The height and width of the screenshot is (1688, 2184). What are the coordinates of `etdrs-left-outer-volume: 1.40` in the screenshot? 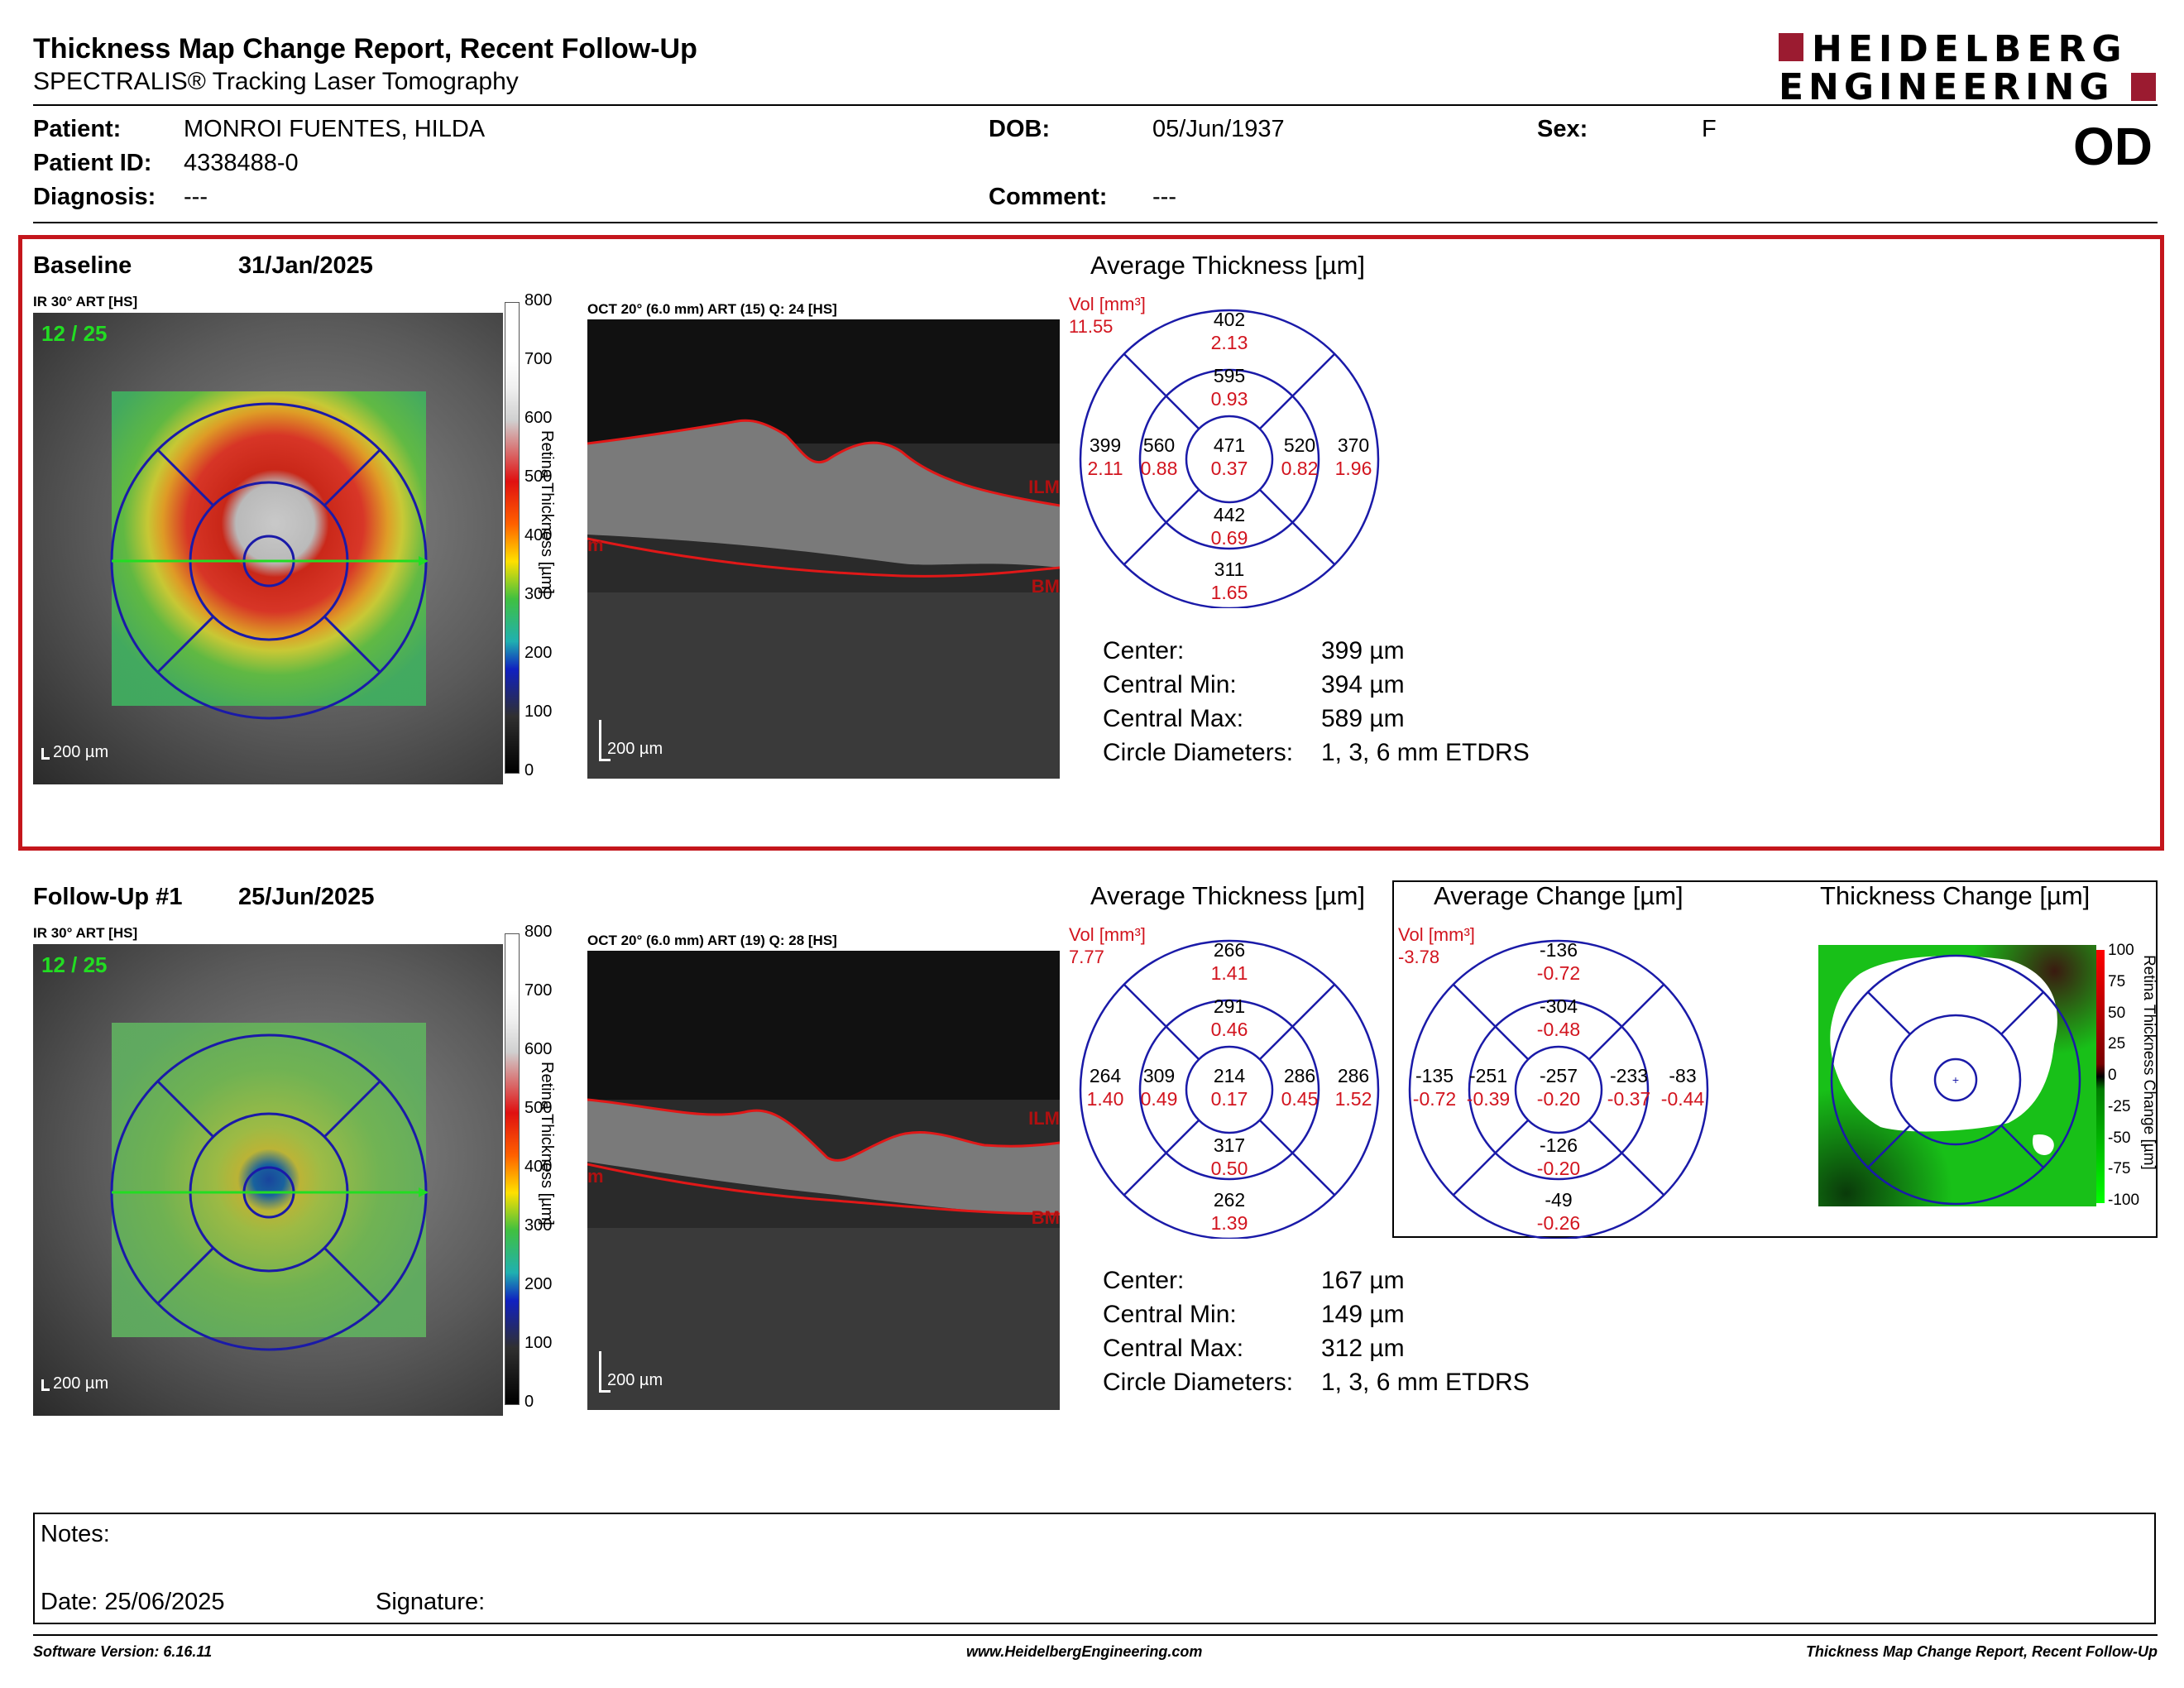 It's located at (1105, 1099).